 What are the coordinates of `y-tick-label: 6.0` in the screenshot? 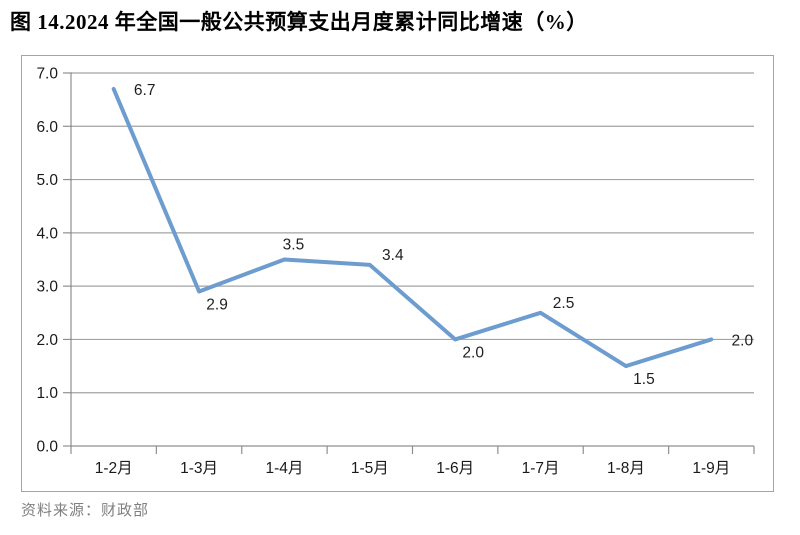 It's located at (47, 127).